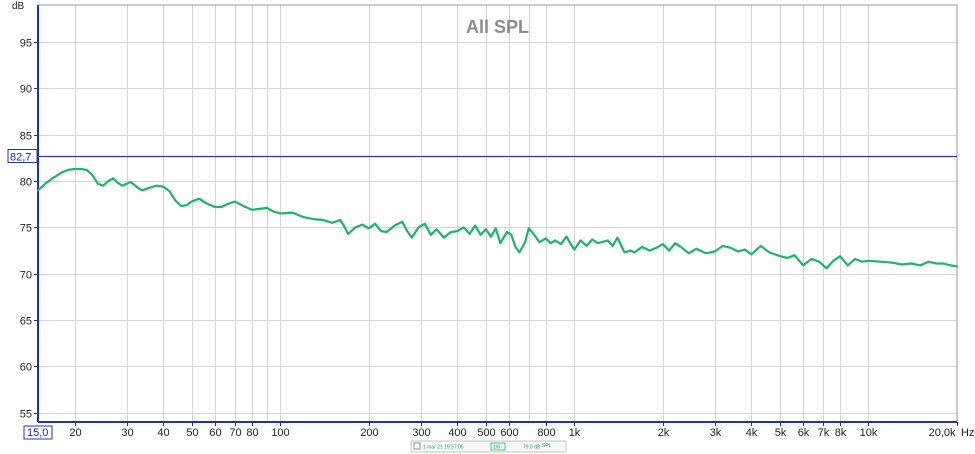  What do you see at coordinates (192, 433) in the screenshot?
I see `x-tick-label: 50` at bounding box center [192, 433].